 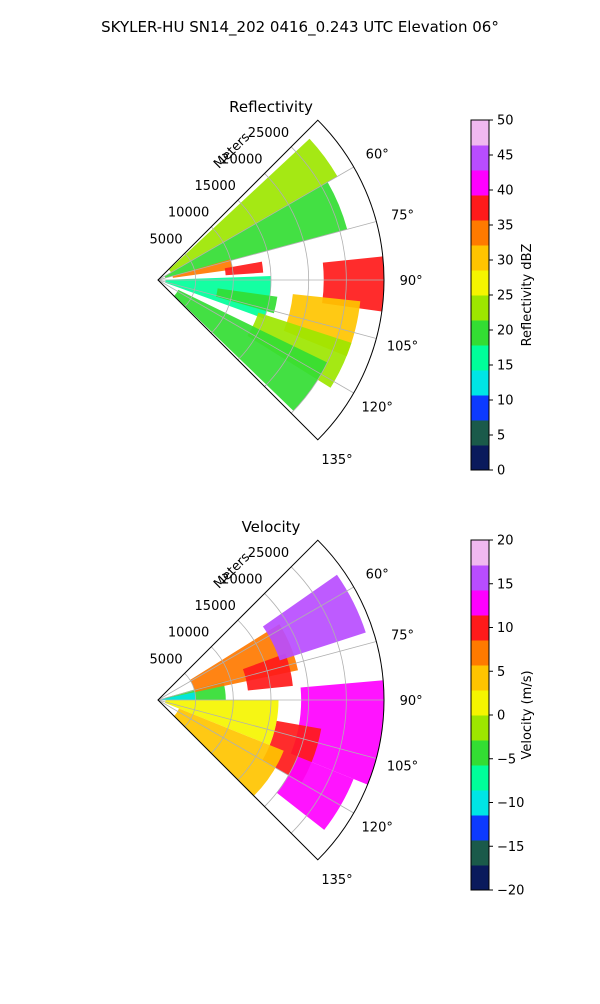 I want to click on velocity-sector-frame, so click(x=271, y=700).